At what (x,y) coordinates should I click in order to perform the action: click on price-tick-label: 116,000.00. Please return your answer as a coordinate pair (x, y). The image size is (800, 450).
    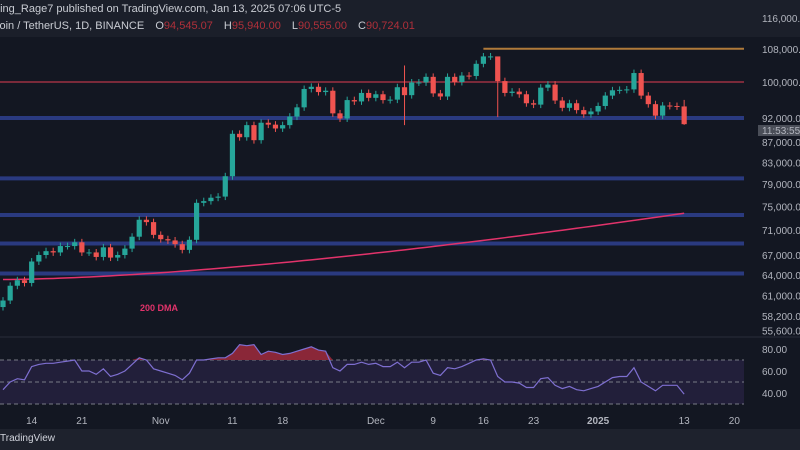
    Looking at the image, I should click on (781, 19).